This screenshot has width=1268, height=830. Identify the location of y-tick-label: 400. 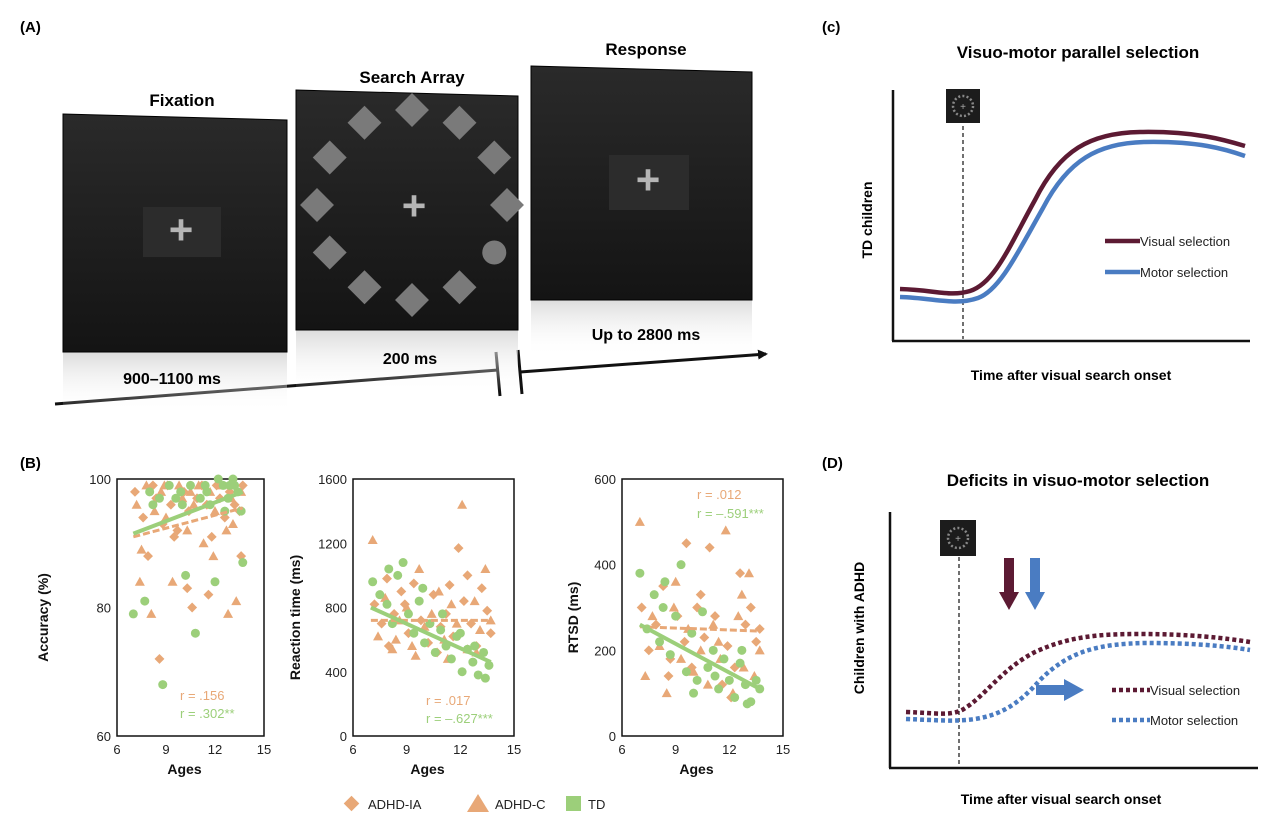
(336, 672).